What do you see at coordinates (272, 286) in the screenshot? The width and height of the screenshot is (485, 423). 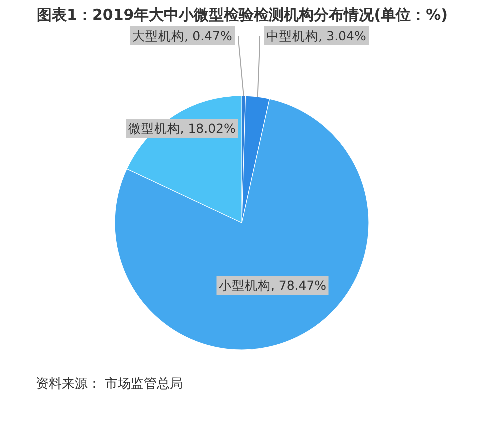 I see `slice-label: 小型机构, 78.47%` at bounding box center [272, 286].